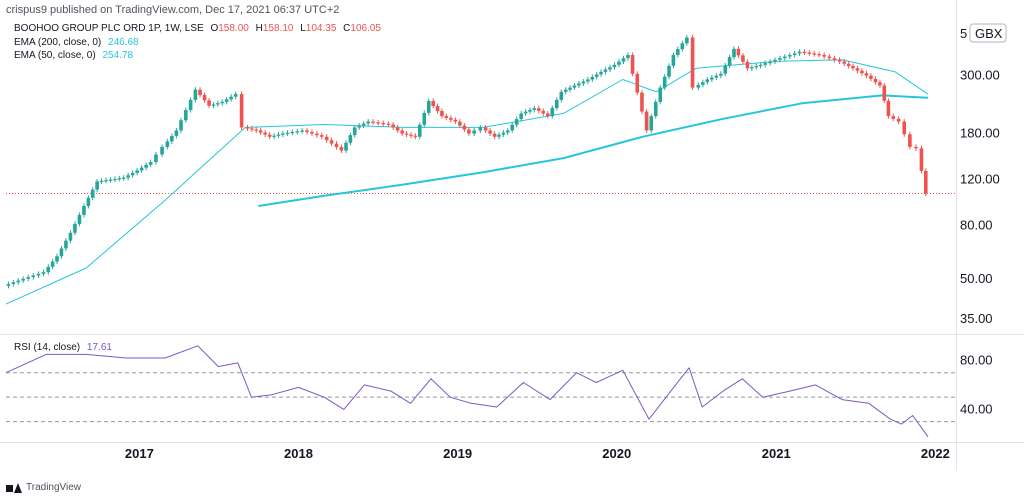  Describe the element at coordinates (54, 487) in the screenshot. I see `footer-brand: TradingView` at that location.